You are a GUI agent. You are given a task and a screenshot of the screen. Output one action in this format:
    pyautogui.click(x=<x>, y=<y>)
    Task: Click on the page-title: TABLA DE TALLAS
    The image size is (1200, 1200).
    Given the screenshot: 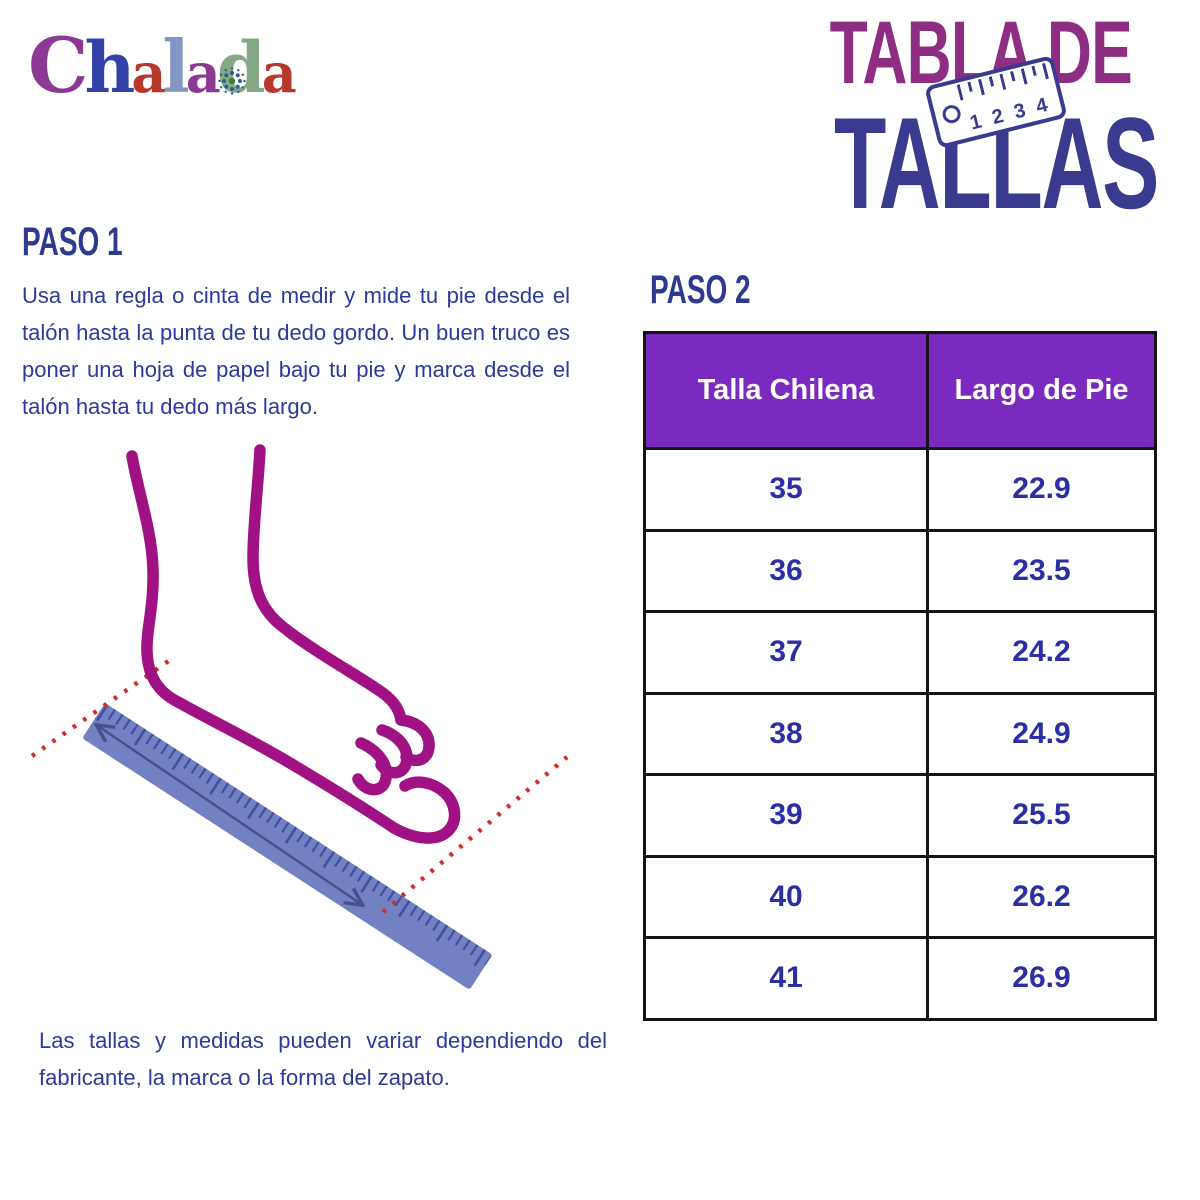 What is the action you would take?
    pyautogui.click(x=979, y=114)
    